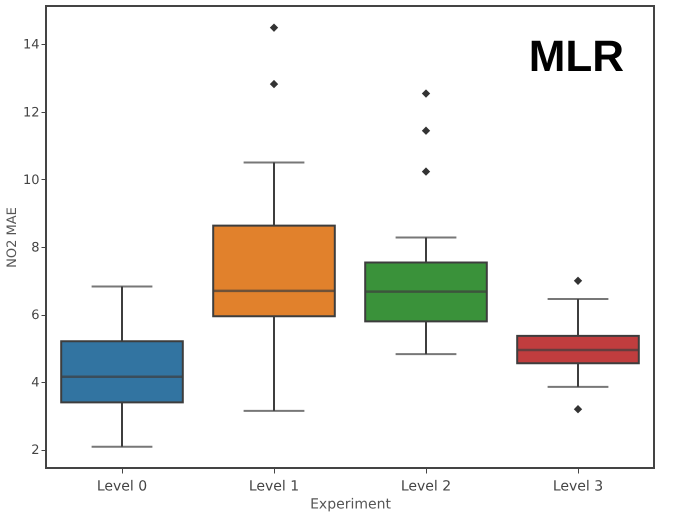  What do you see at coordinates (274, 486) in the screenshot?
I see `x-tick-label: Level 1` at bounding box center [274, 486].